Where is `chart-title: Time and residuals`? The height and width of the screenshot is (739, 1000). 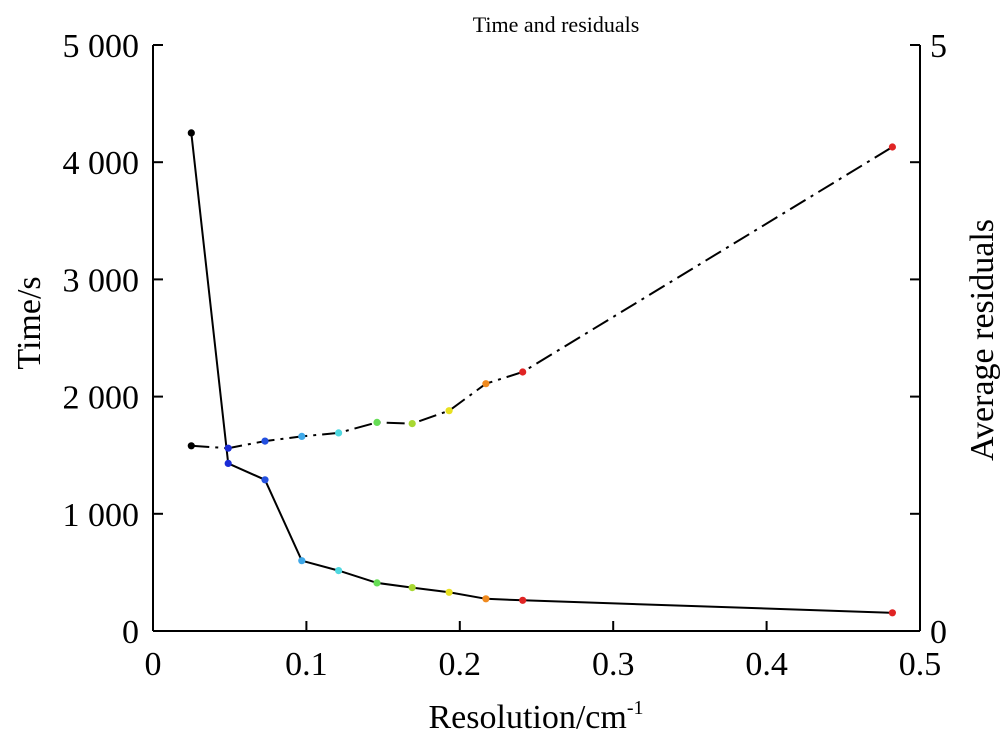
chart-title: Time and residuals is located at coordinates (556, 24).